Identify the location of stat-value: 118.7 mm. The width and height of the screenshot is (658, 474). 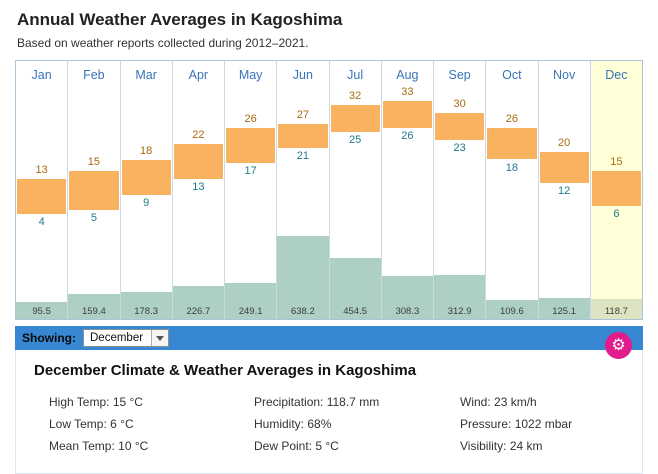
(353, 402).